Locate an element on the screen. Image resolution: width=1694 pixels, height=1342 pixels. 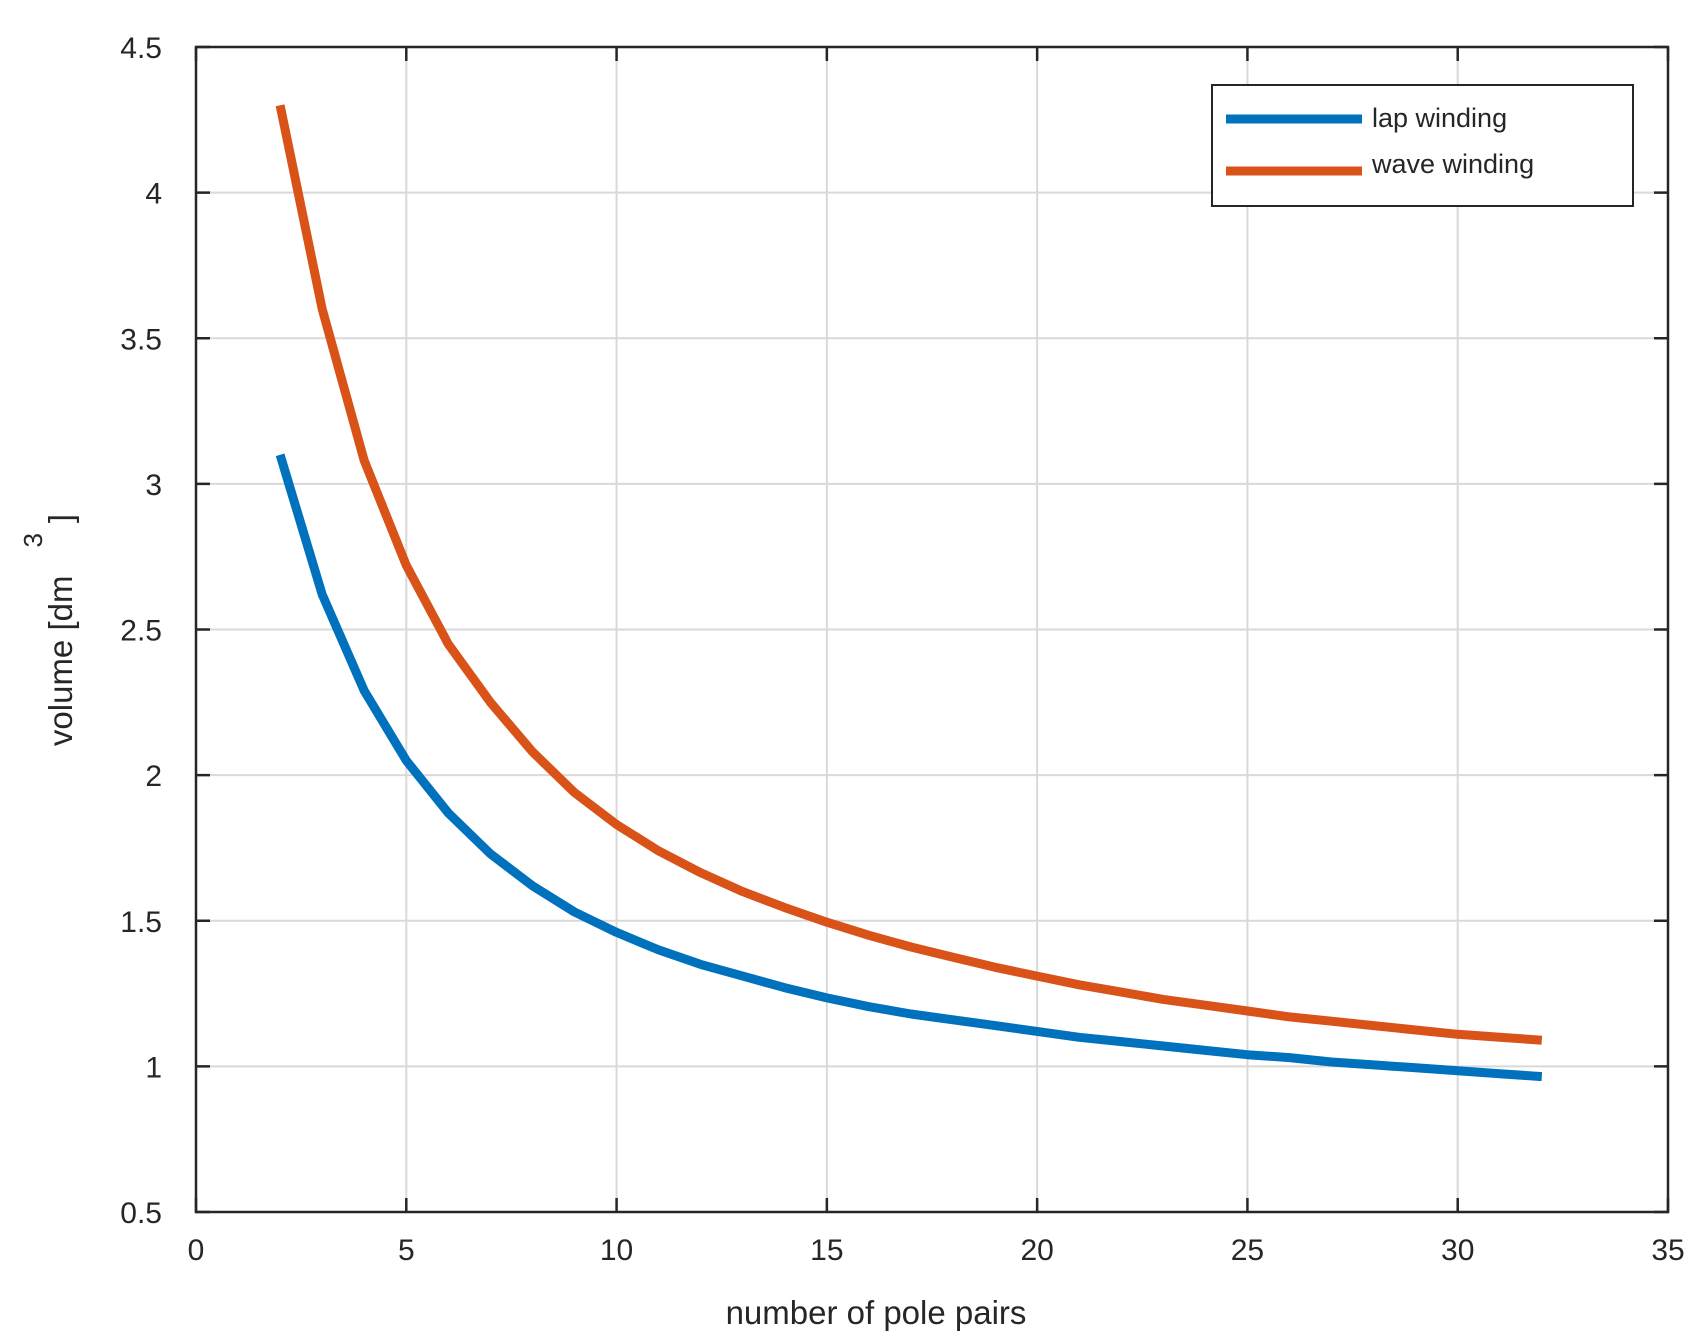
x-tick-label: 10 is located at coordinates (616, 1250).